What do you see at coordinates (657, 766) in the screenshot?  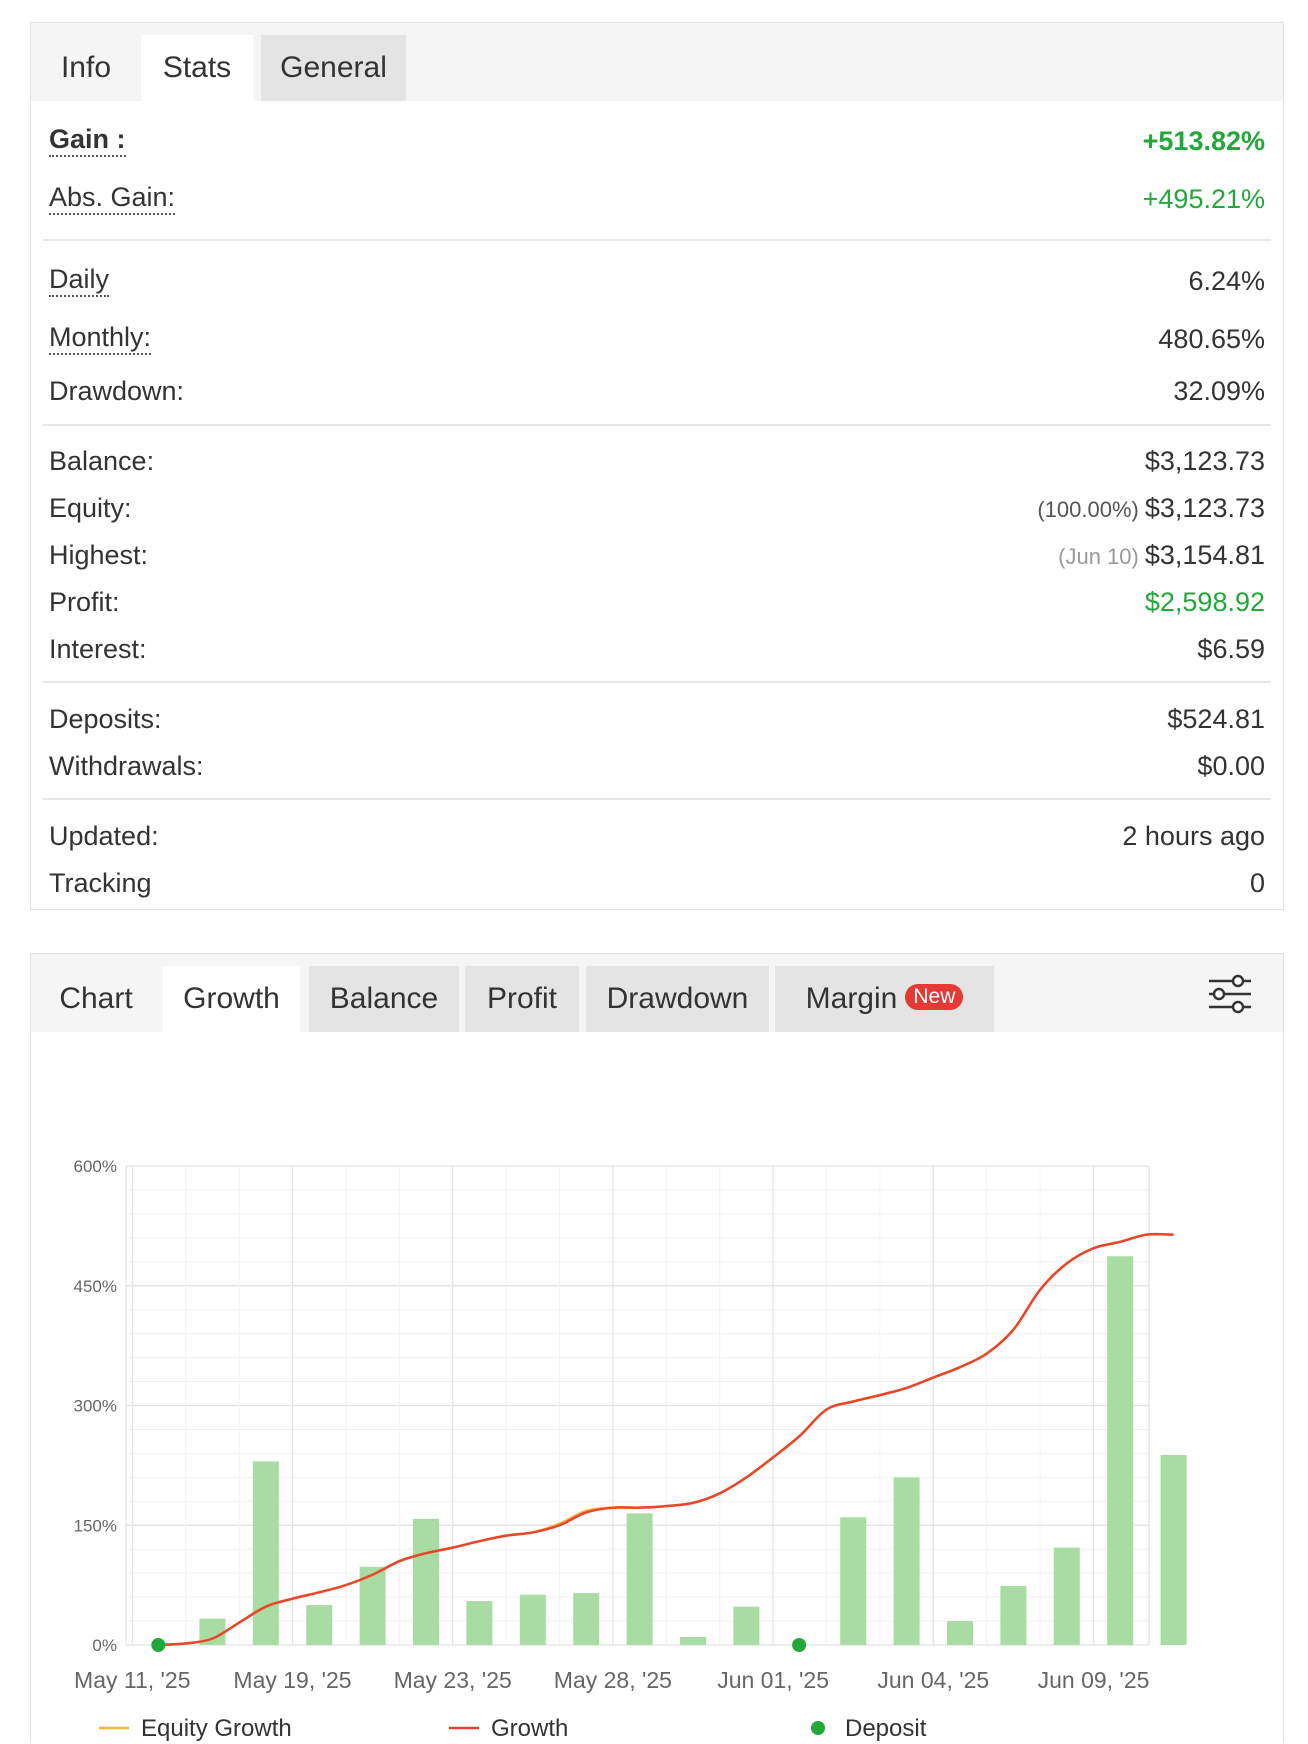 I see `withdrawals-row: Withdrawals: $0.00` at bounding box center [657, 766].